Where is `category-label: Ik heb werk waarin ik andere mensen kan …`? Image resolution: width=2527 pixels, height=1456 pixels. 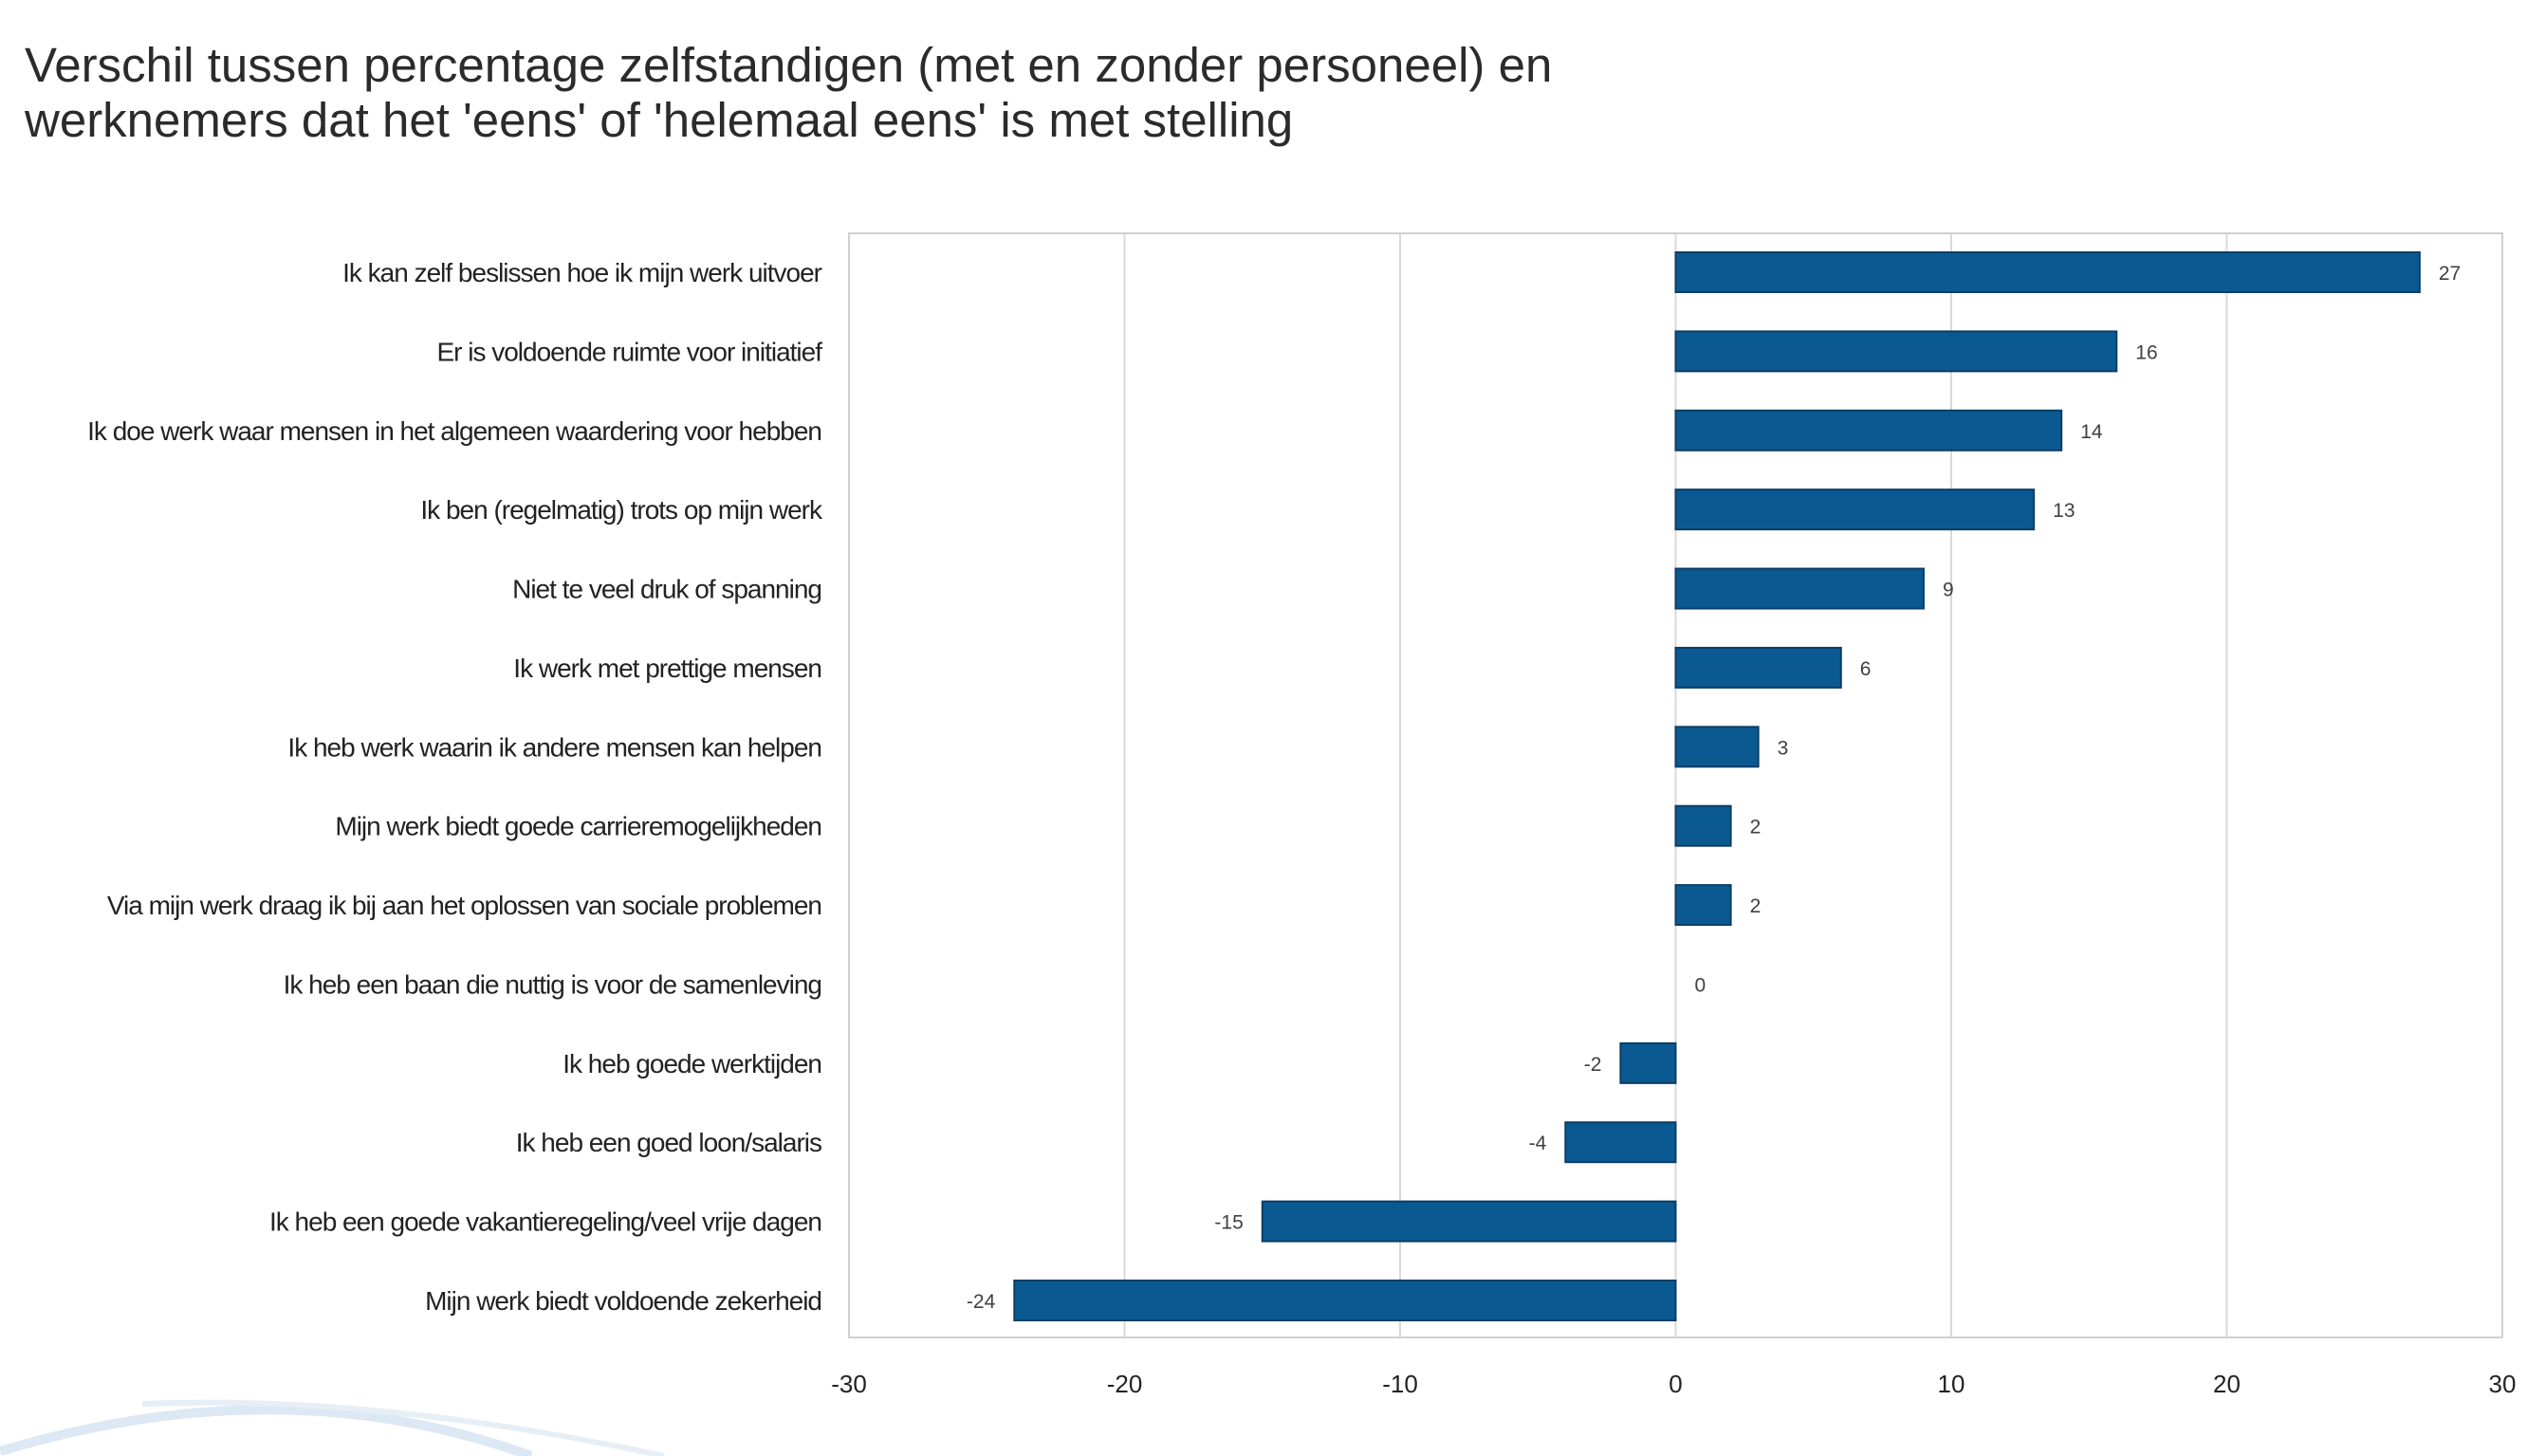
category-label: Ik heb werk waarin ik andere mensen kan … is located at coordinates (554, 747).